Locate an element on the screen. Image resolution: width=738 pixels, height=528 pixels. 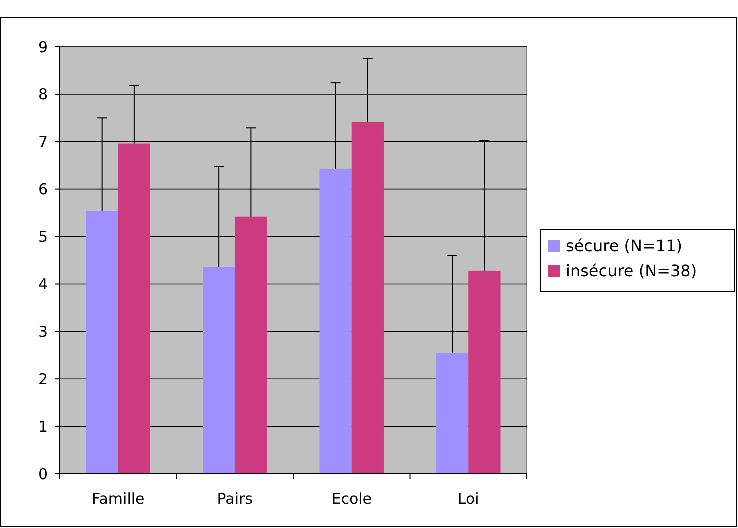
y-tick-label: 2 is located at coordinates (43, 379).